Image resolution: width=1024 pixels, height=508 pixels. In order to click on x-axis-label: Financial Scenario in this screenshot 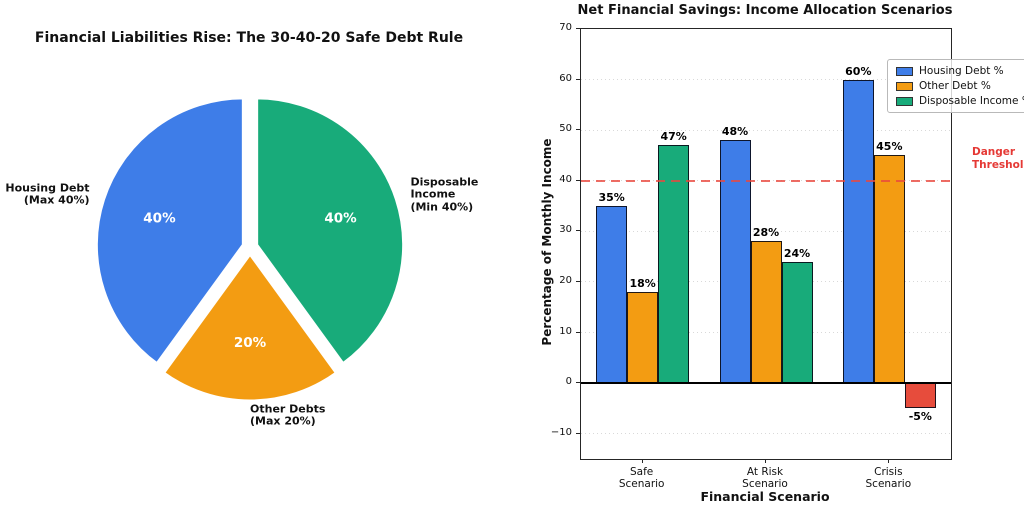, I will do `click(765, 496)`.